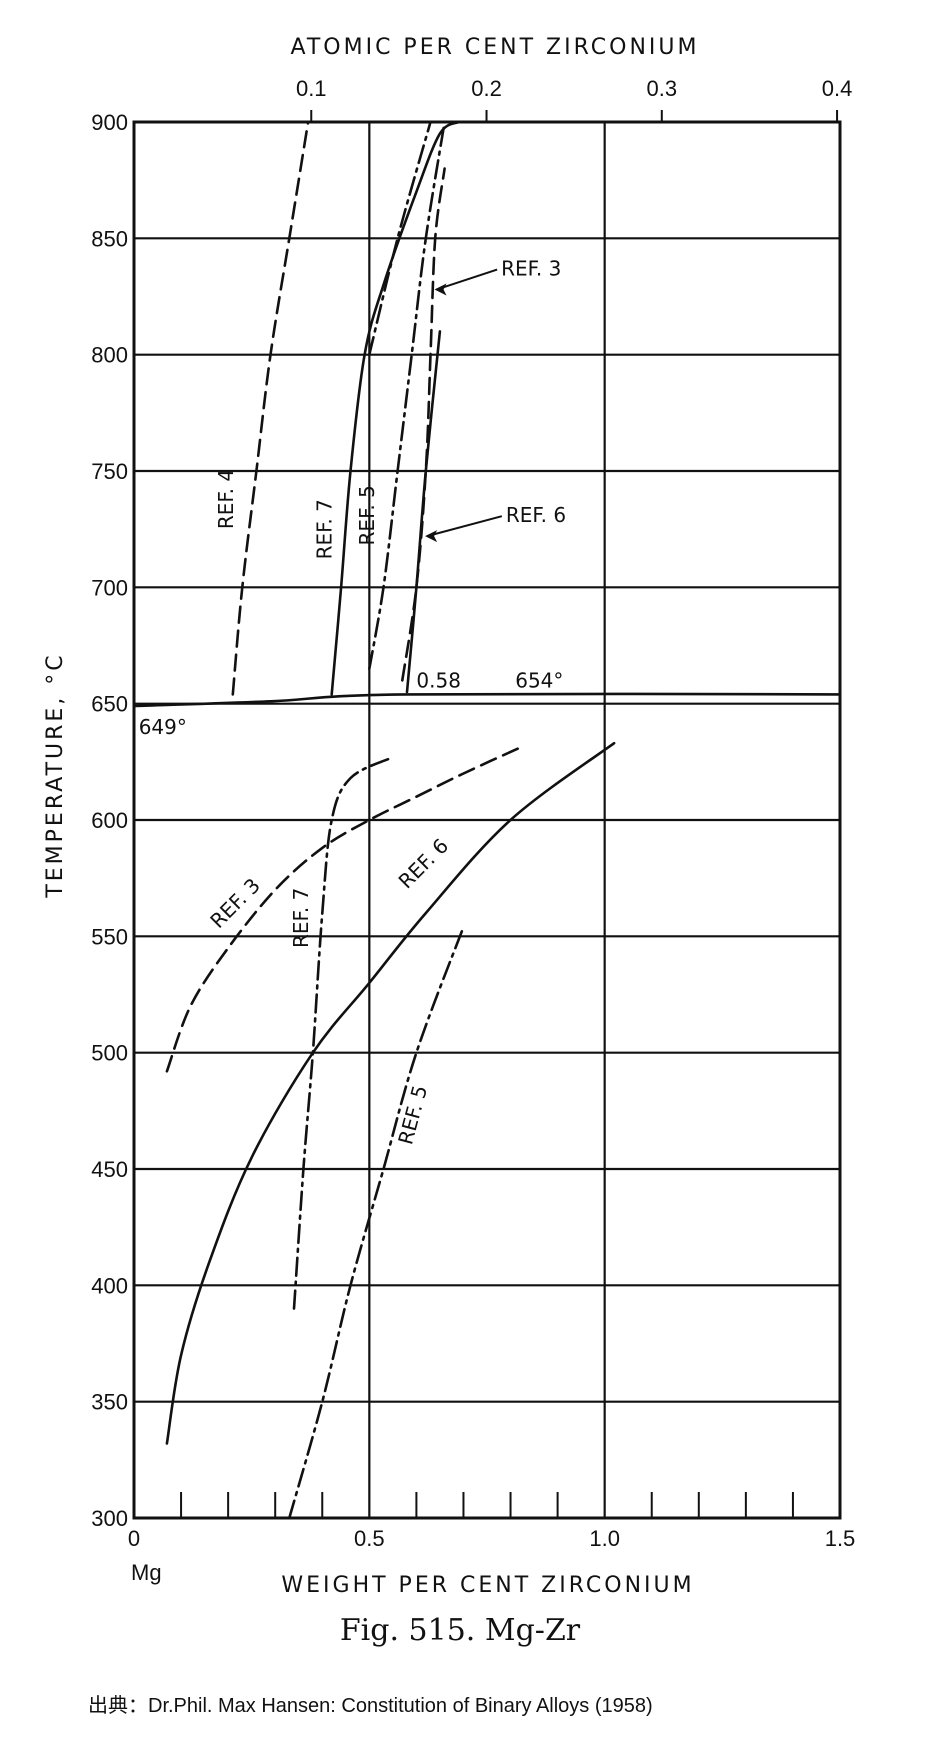 This screenshot has width=928, height=1740. Describe the element at coordinates (109, 238) in the screenshot. I see `y-tick-label: 850` at that location.